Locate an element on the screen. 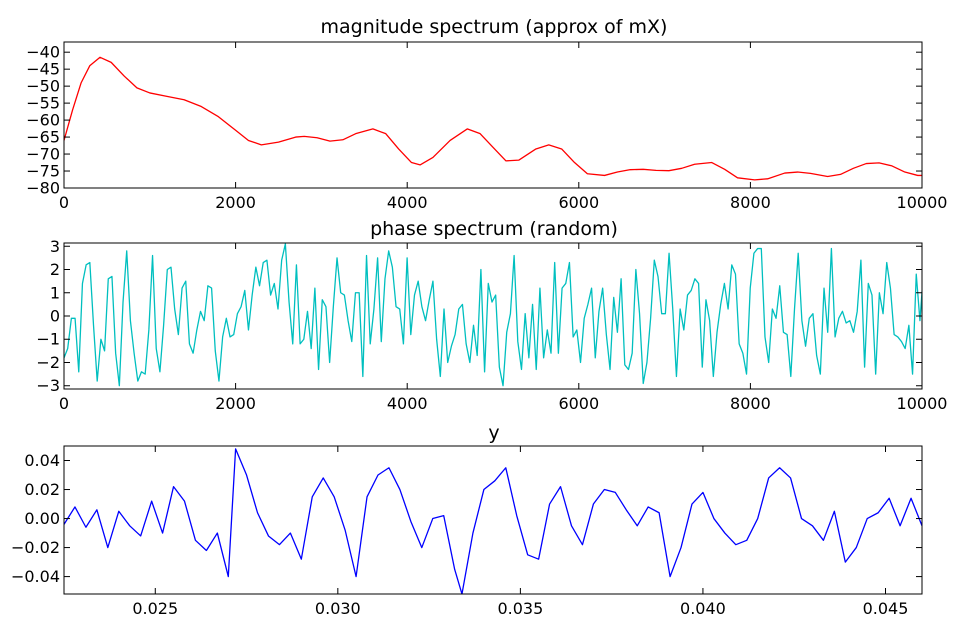  magnitude-x-tick-label: 8000 is located at coordinates (750, 202).